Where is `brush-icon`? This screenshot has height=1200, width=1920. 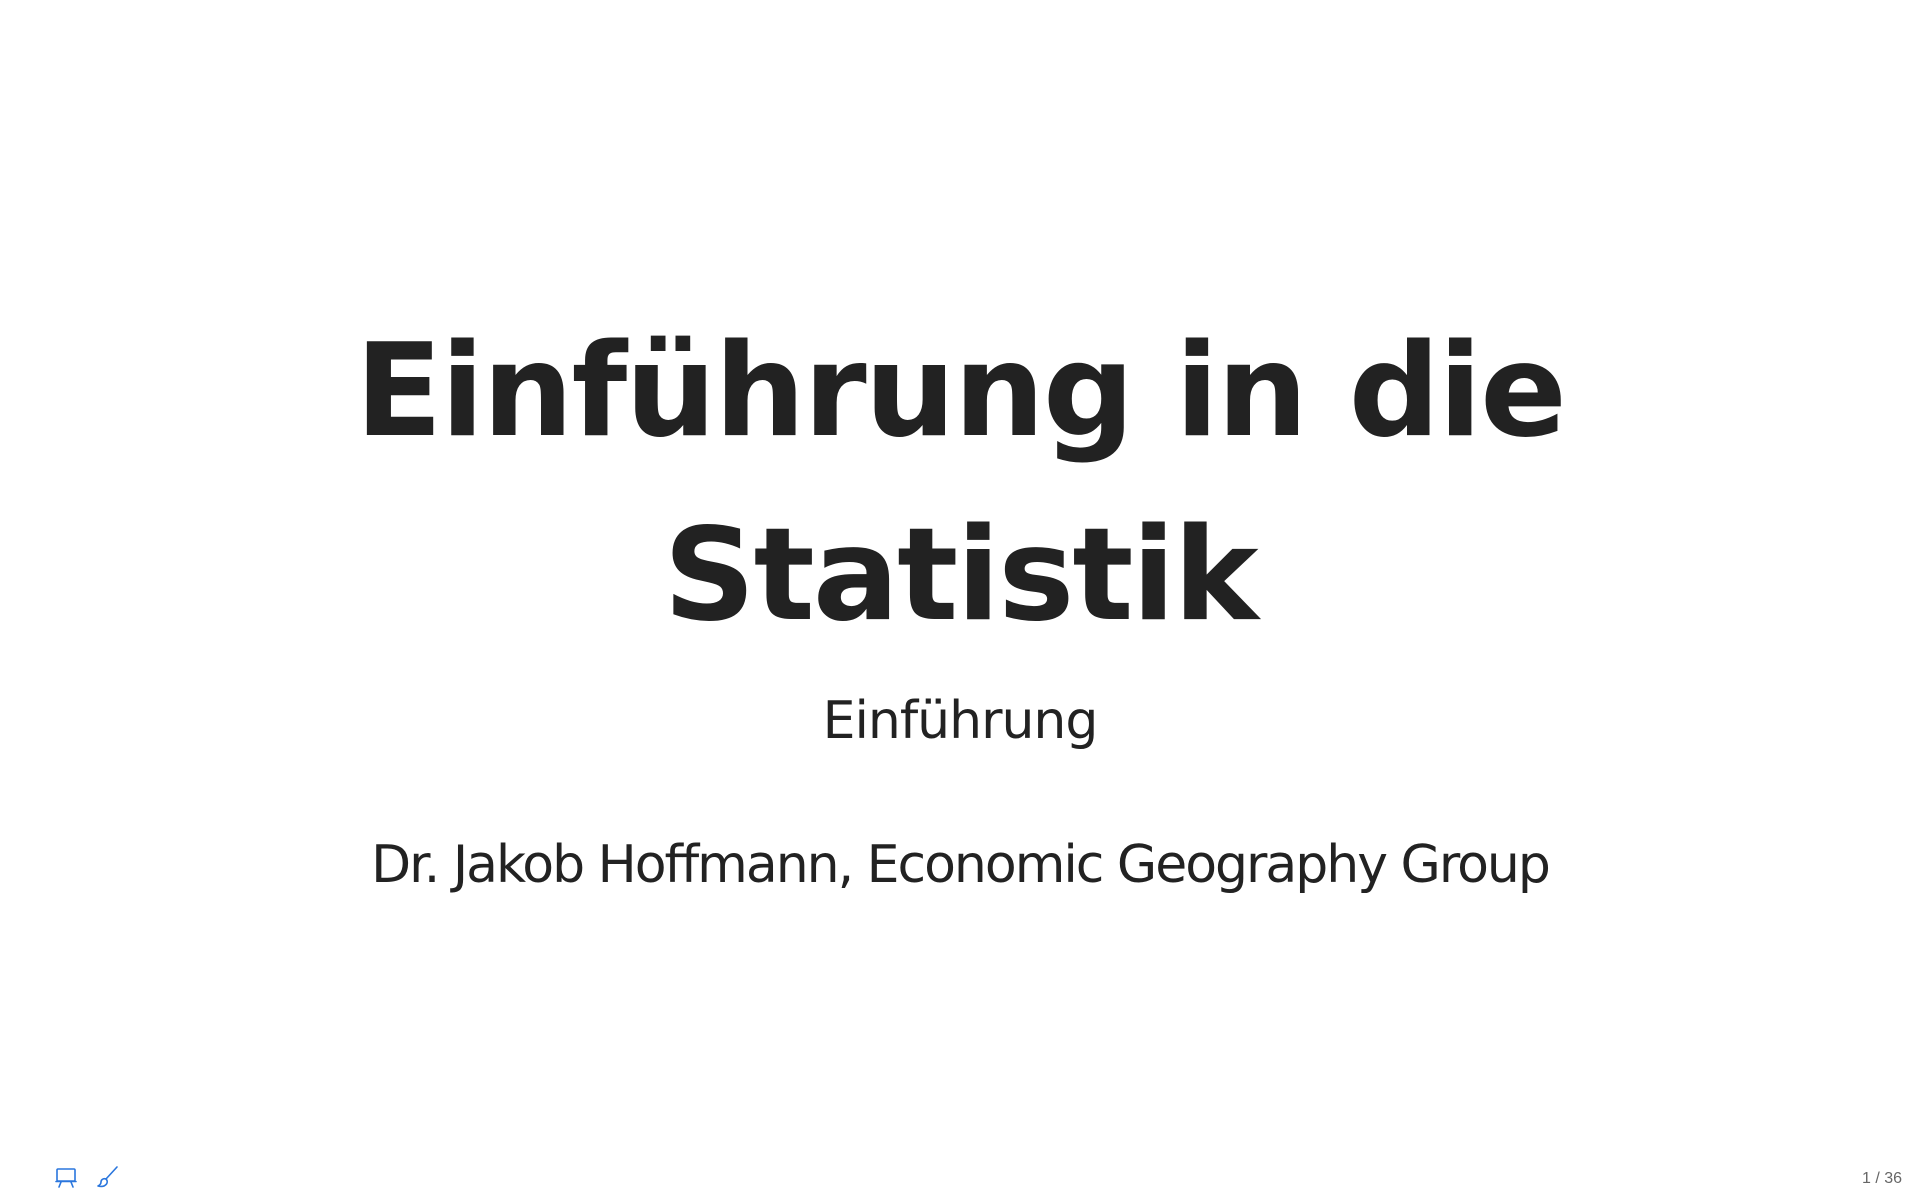
brush-icon is located at coordinates (107, 1177).